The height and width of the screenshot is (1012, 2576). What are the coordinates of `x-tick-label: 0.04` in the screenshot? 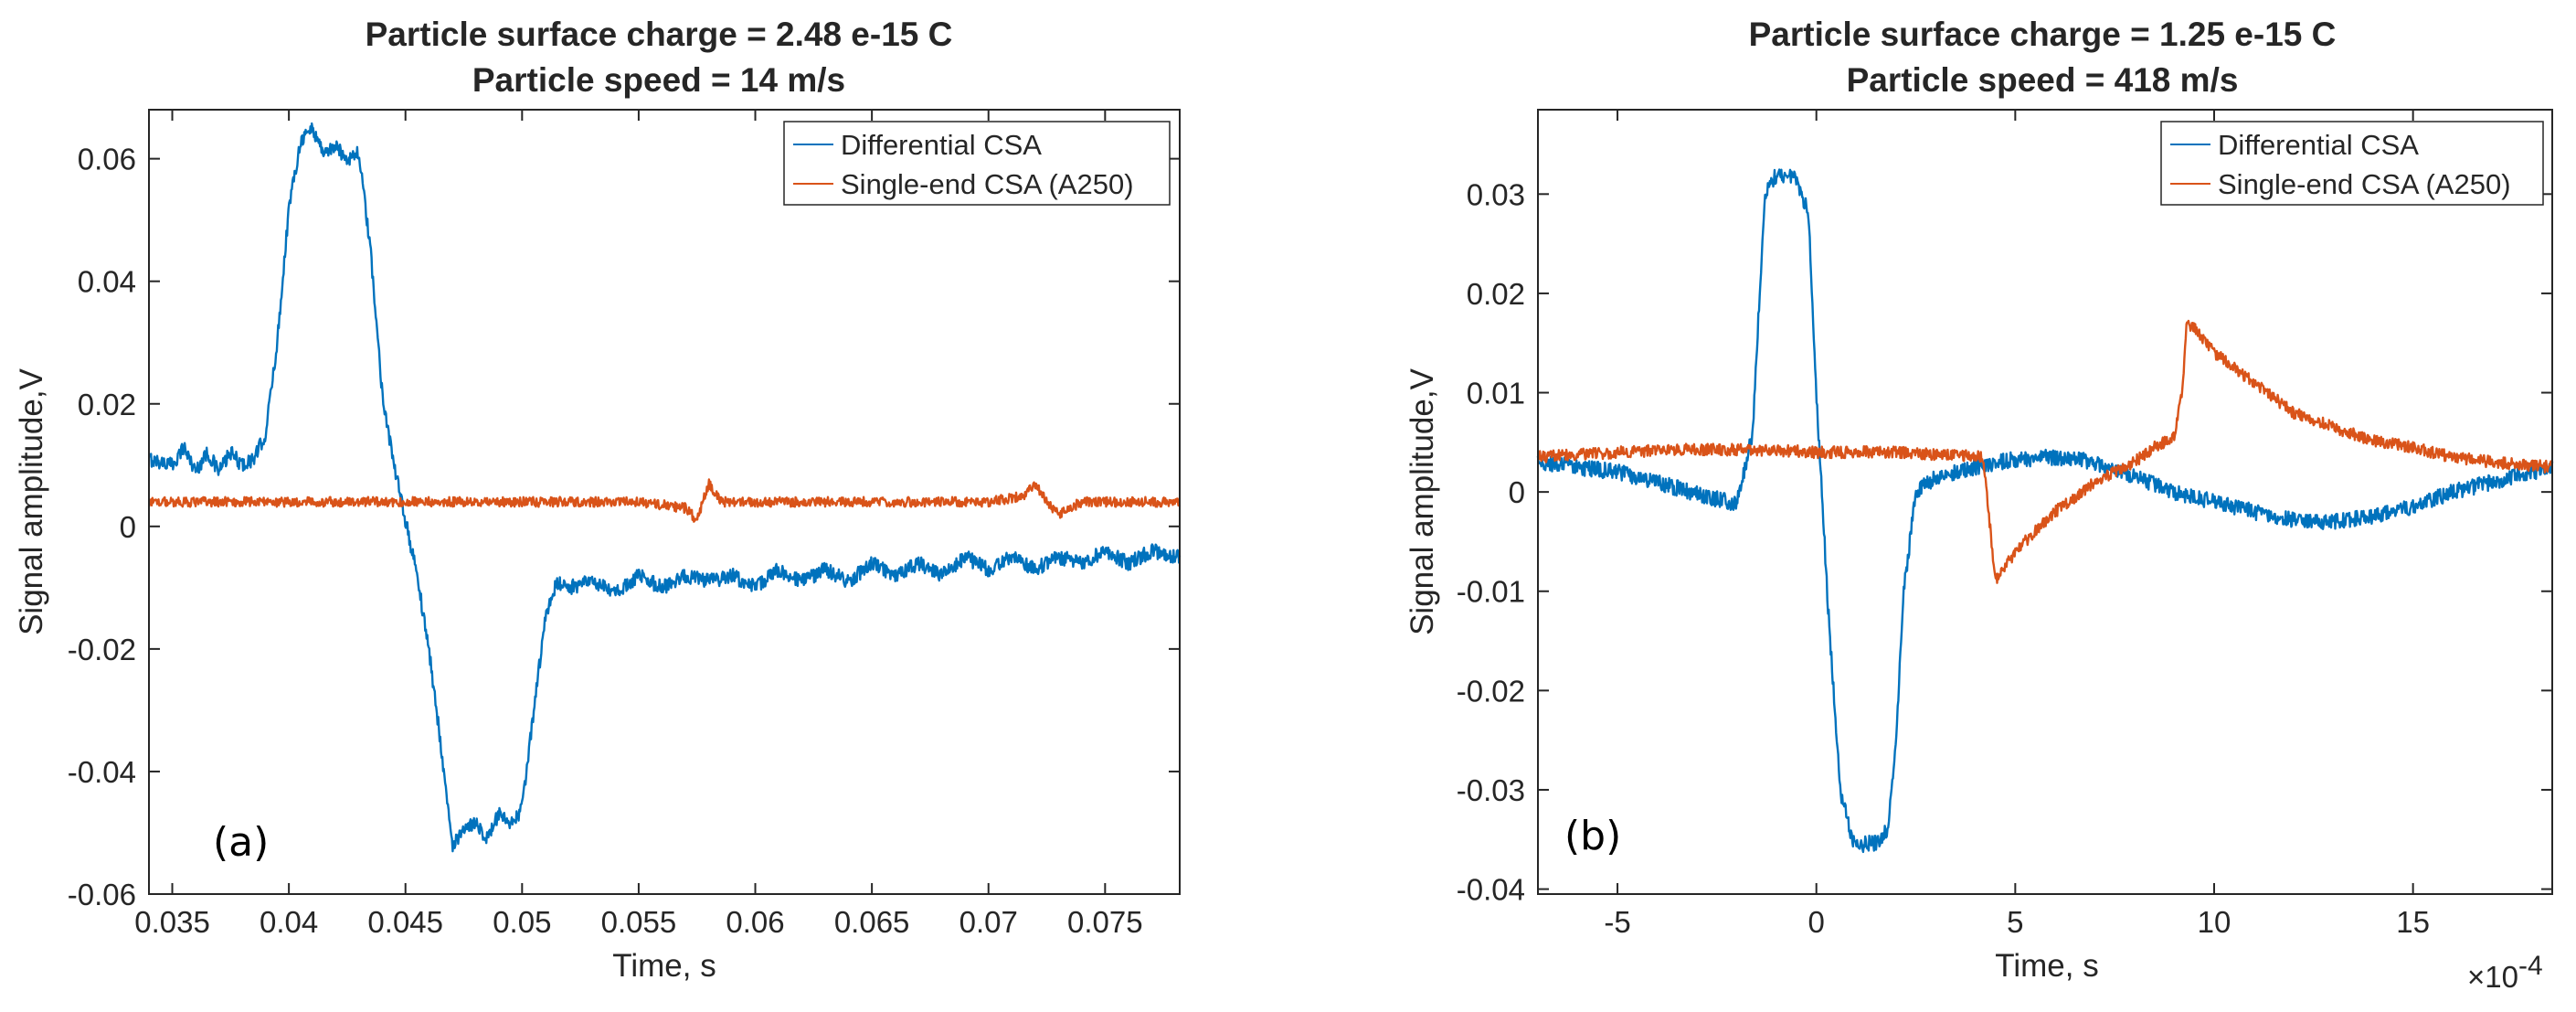 It's located at (289, 922).